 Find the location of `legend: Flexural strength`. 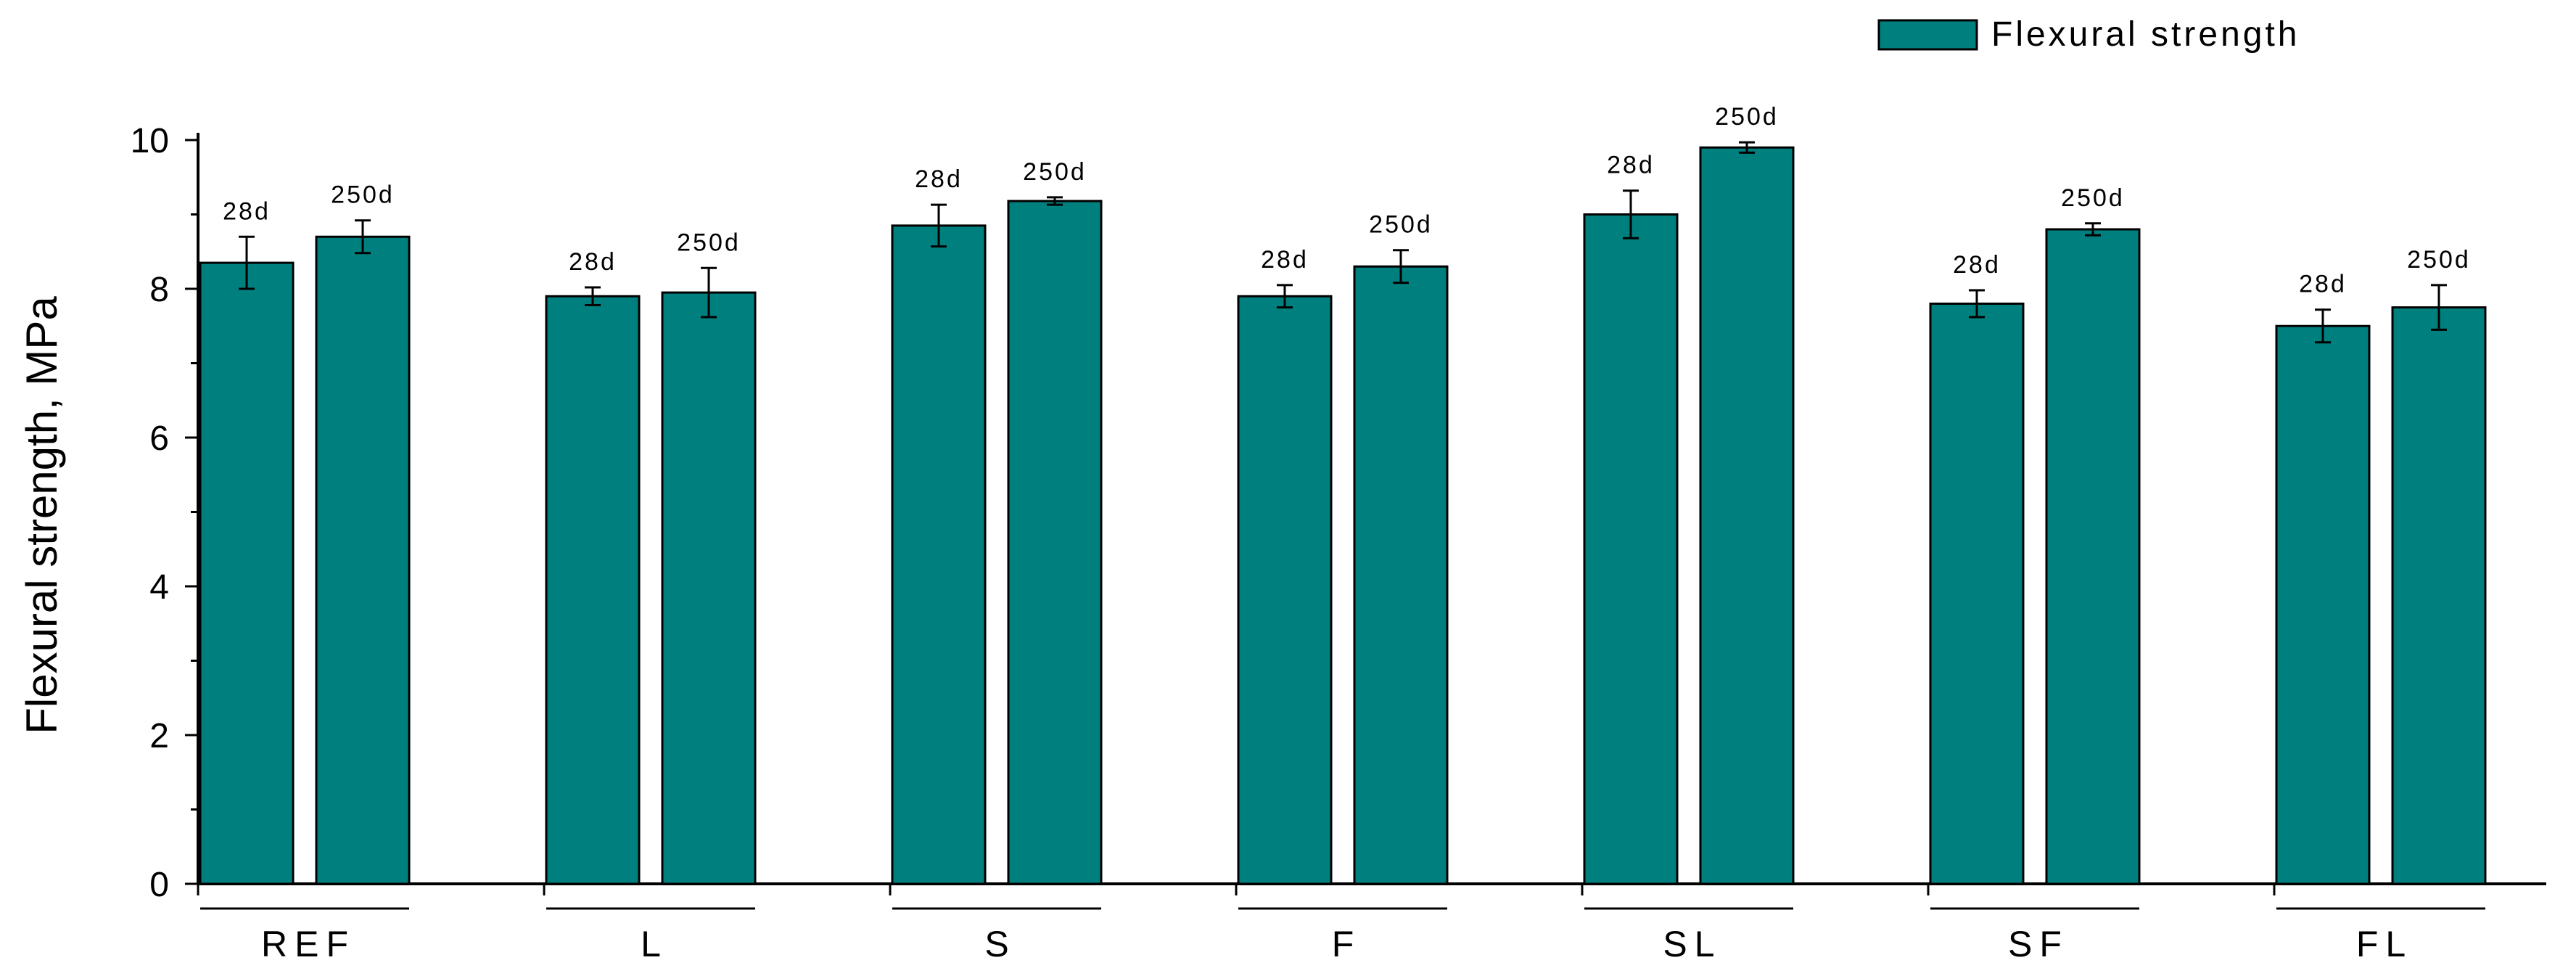

legend: Flexural strength is located at coordinates (2088, 35).